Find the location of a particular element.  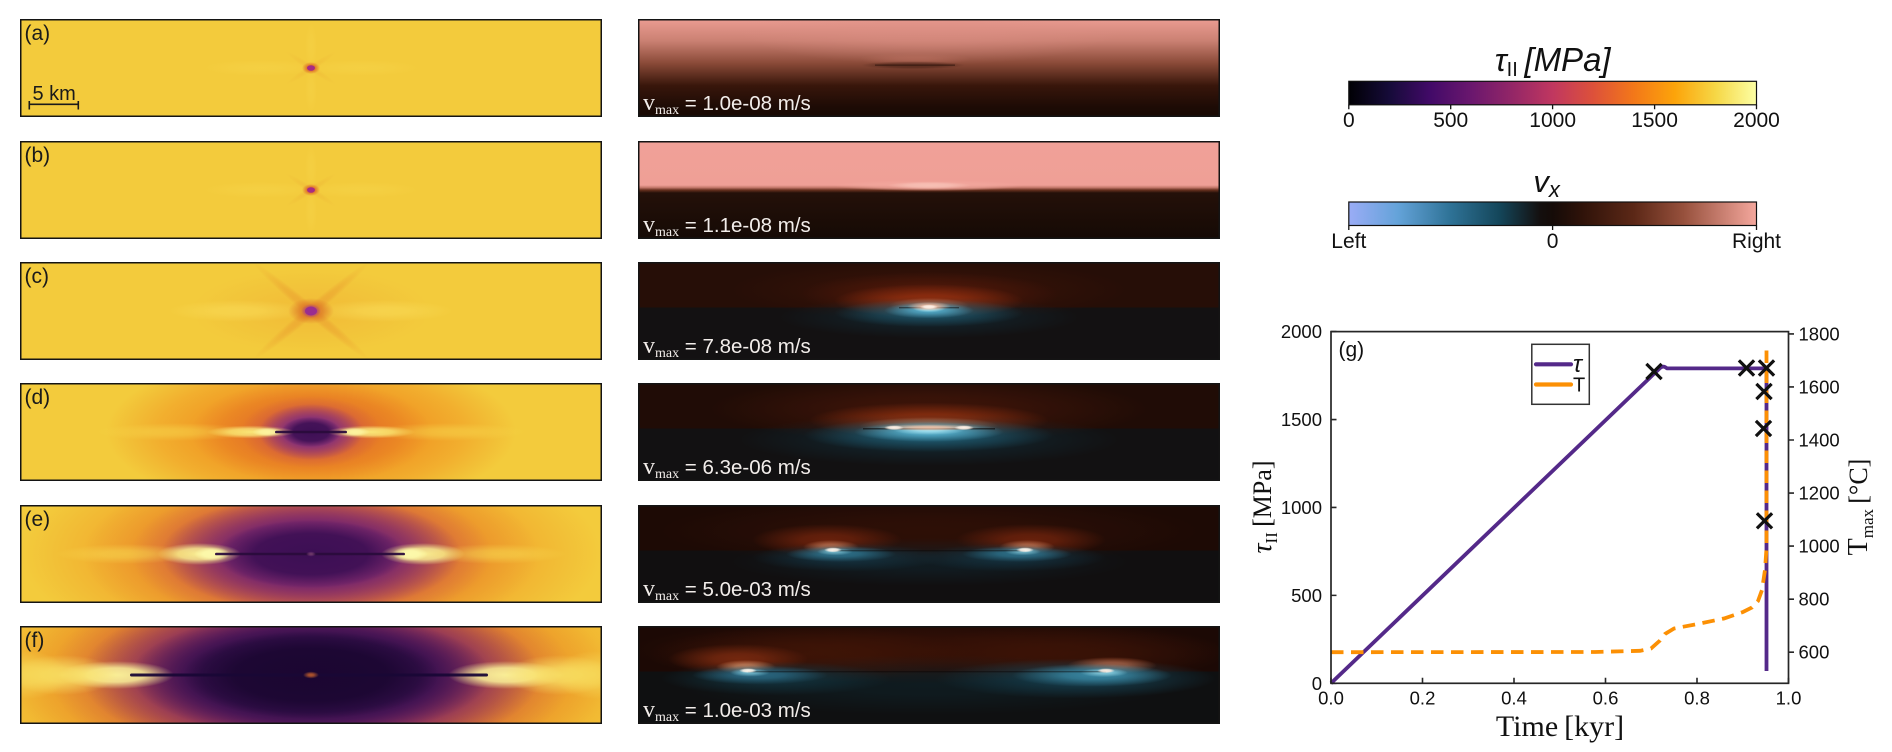

svg-text: 5 km is located at coordinates (53, 94).